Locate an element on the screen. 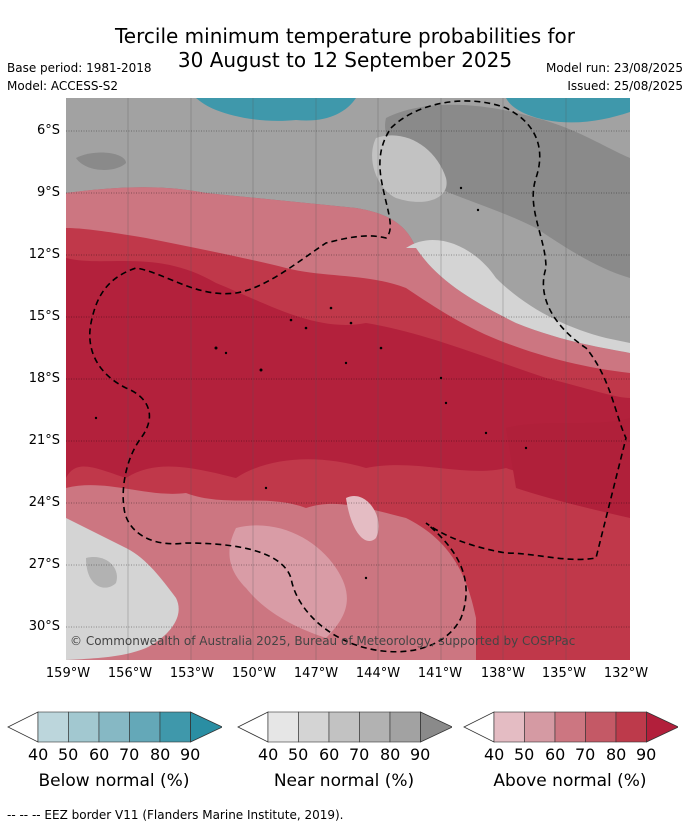  base-period: Base period: 1981-2018 is located at coordinates (79, 68).